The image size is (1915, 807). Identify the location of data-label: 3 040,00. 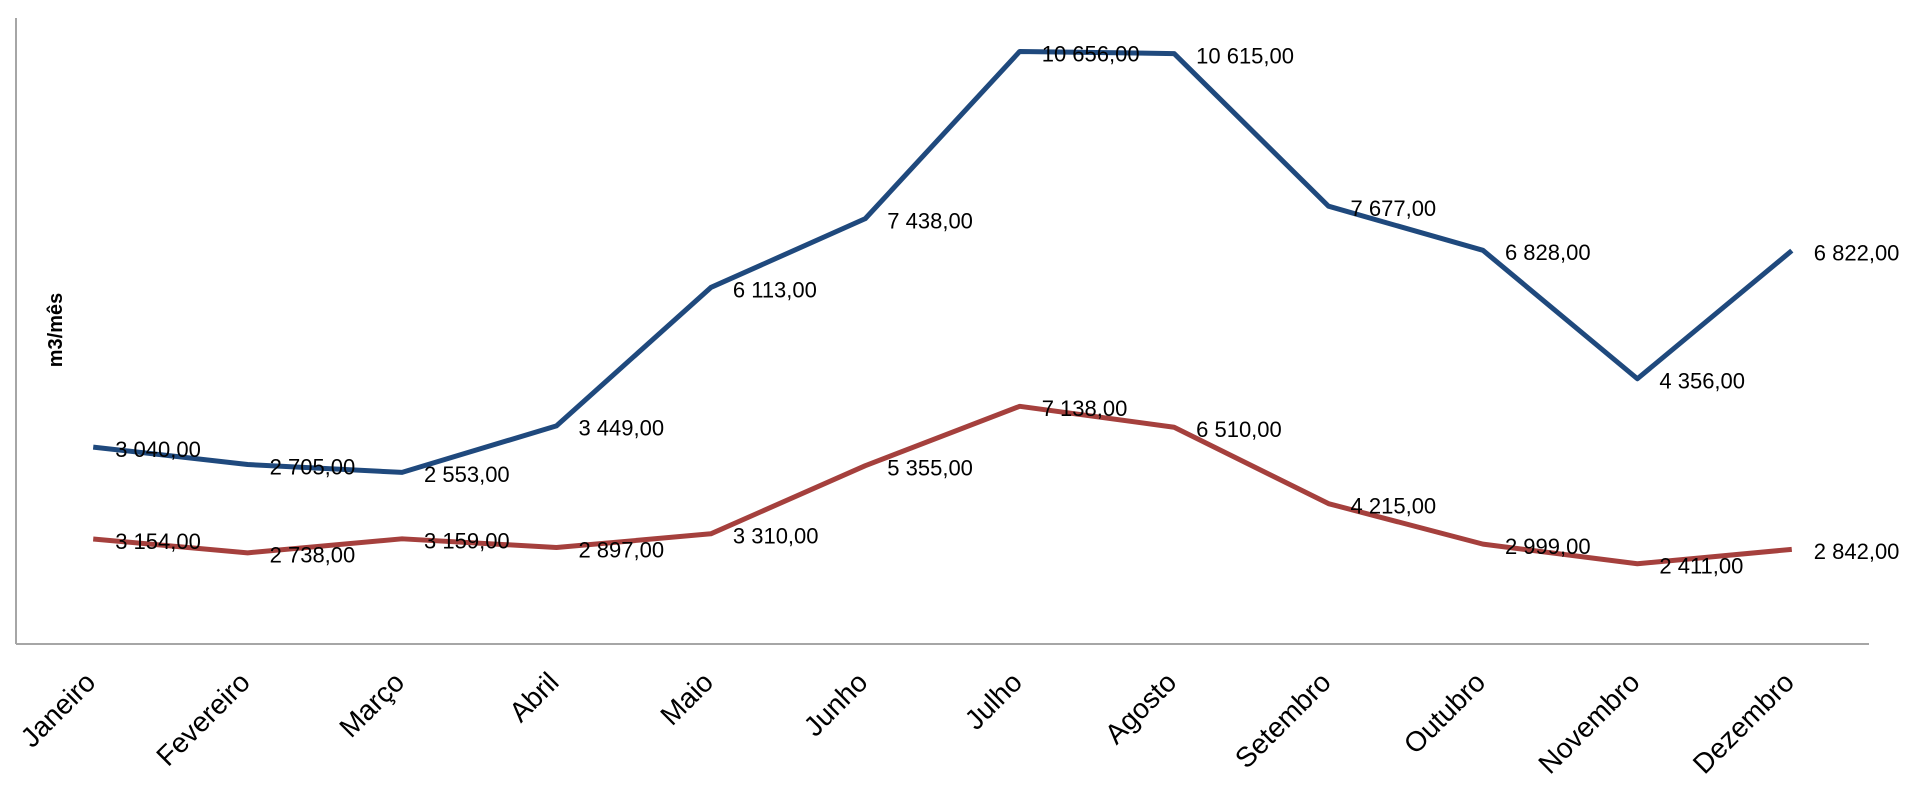
(158, 449).